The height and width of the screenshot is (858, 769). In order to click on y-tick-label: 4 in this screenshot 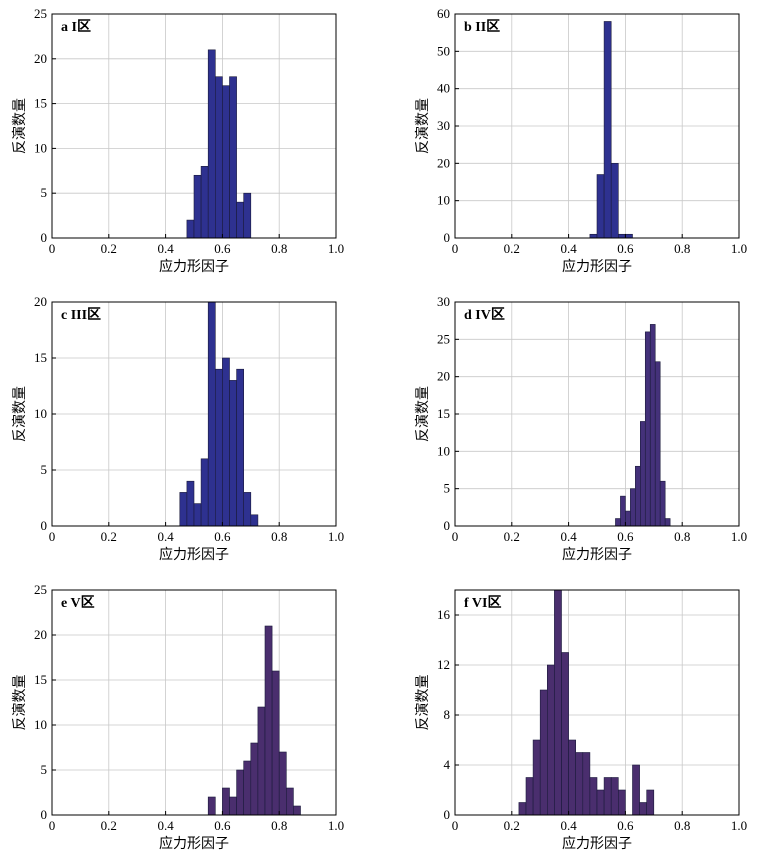, I will do `click(447, 764)`.